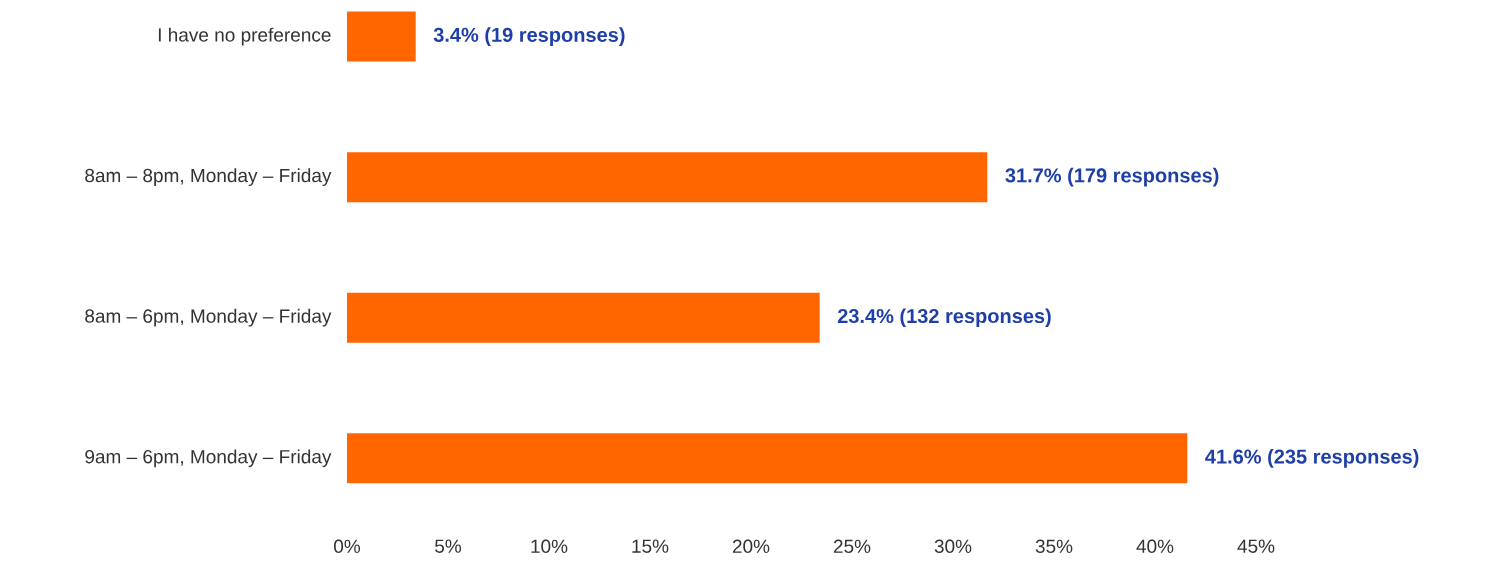 Image resolution: width=1492 pixels, height=571 pixels. Describe the element at coordinates (751, 546) in the screenshot. I see `x-tick-label: 20%` at that location.